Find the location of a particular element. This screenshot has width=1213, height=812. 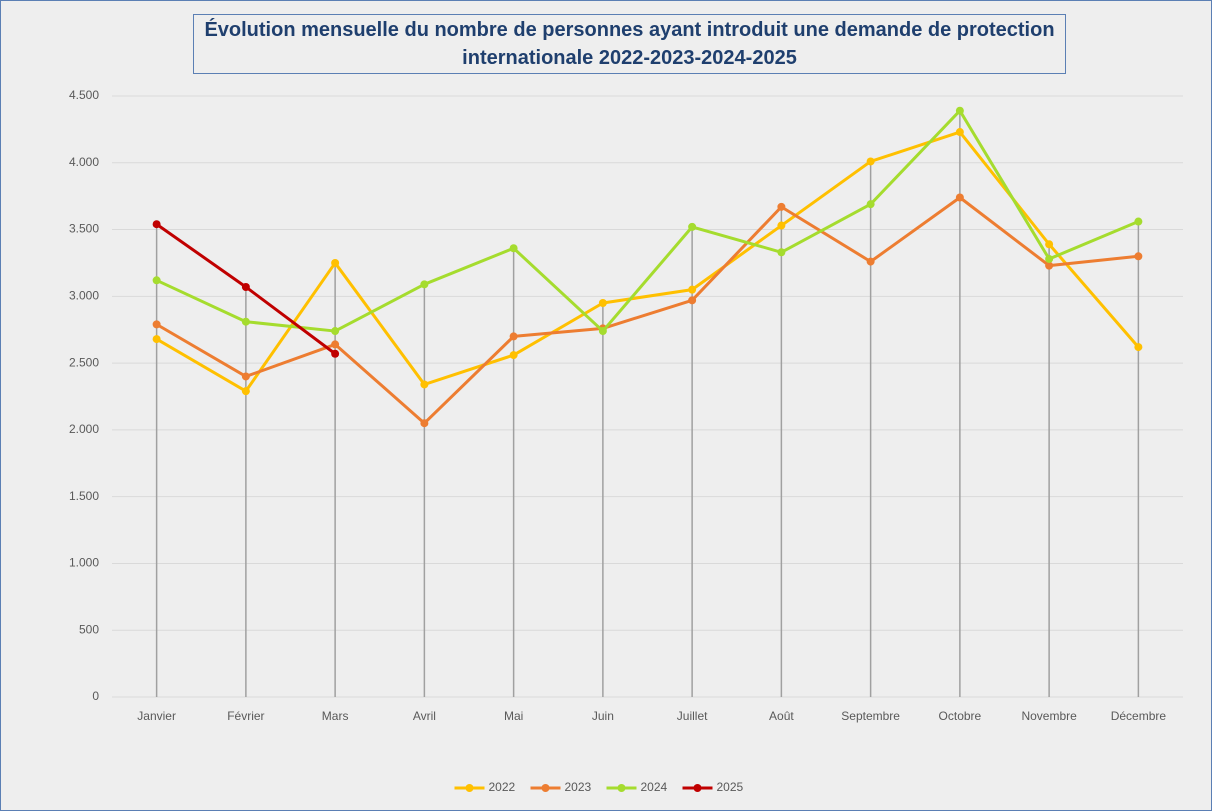

y-tick-label: 2.000 is located at coordinates (84, 429).